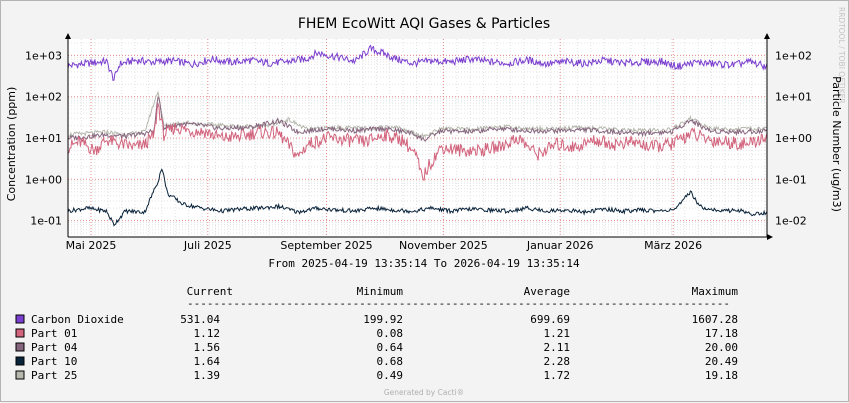 The height and width of the screenshot is (403, 849). I want to click on x-tick-label: Mai 2025, so click(91, 245).